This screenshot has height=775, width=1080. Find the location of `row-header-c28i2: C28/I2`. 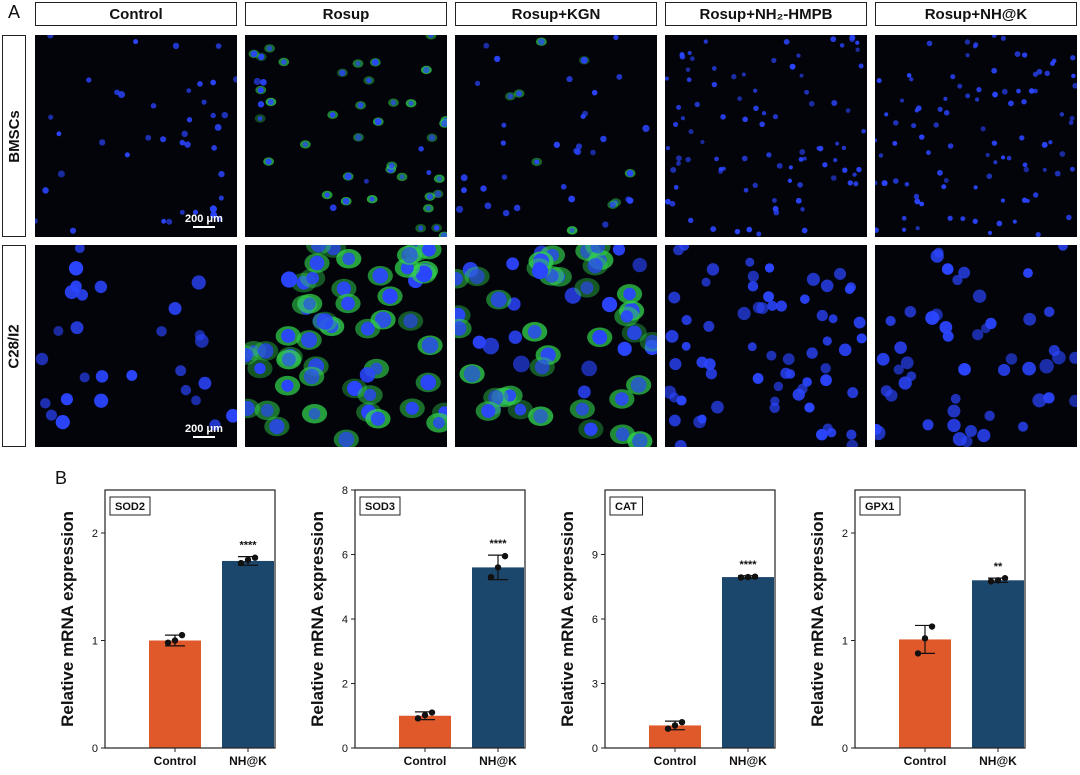

row-header-c28i2: C28/I2 is located at coordinates (14, 346).